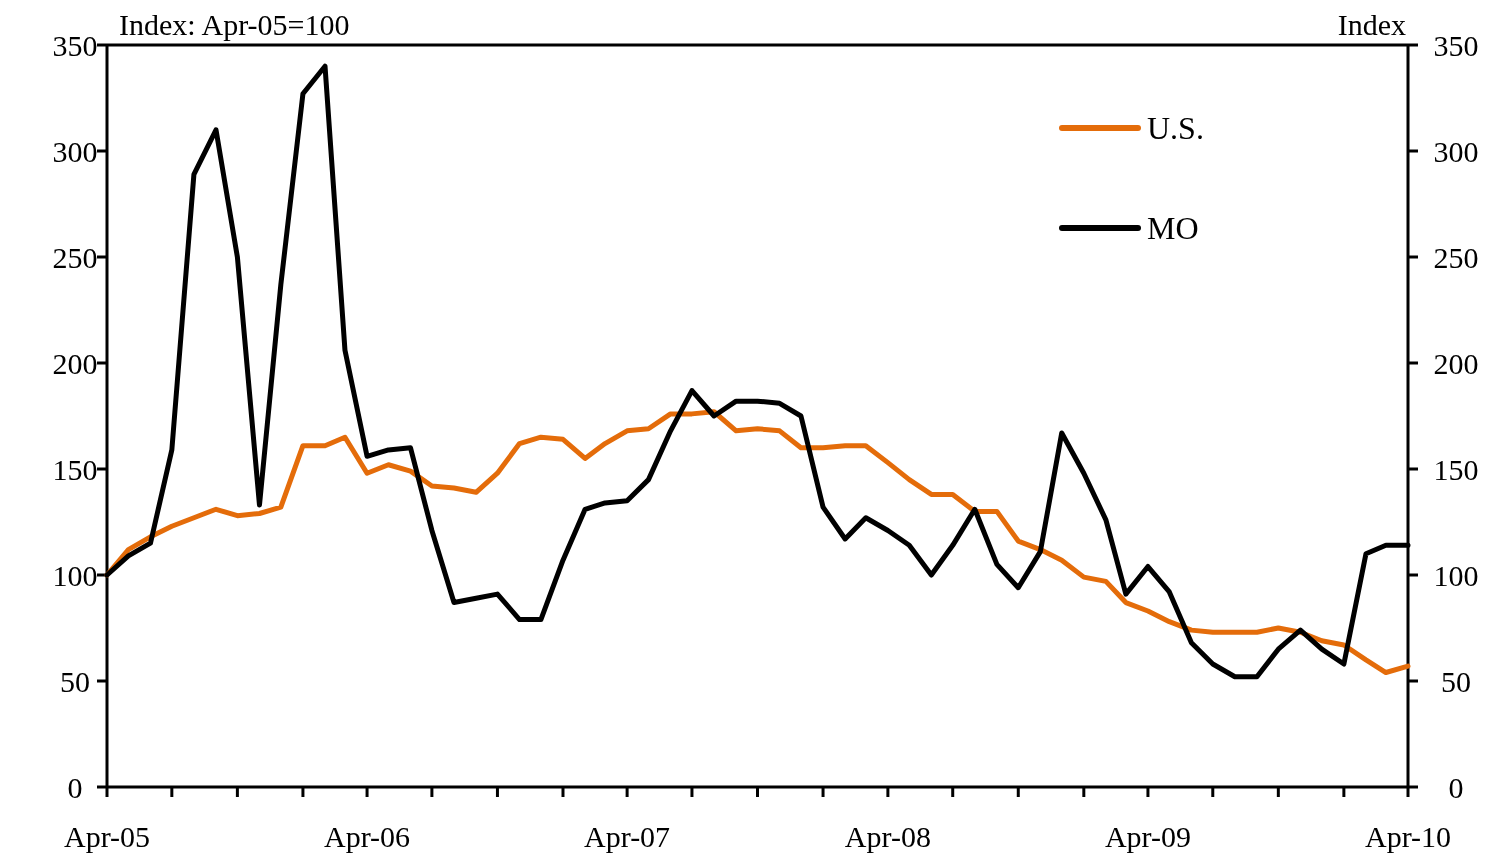  I want to click on x-tick-label: Apr-08, so click(887, 836).